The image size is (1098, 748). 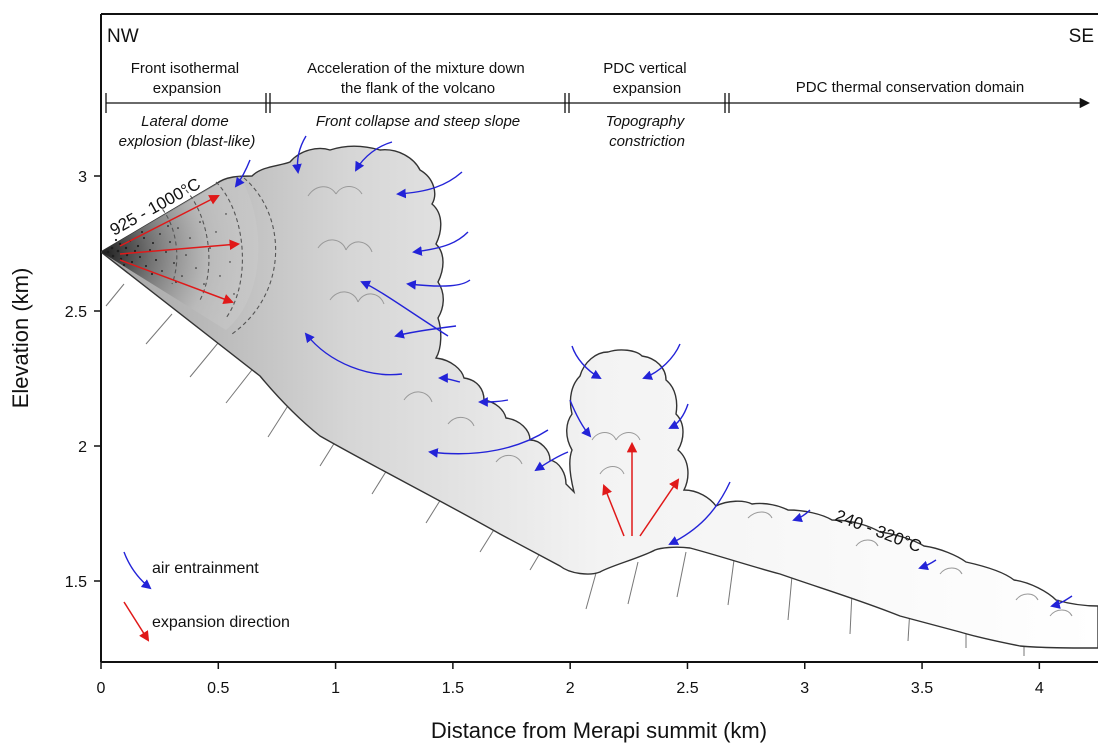 I want to click on y-tick-label: 2, so click(x=82, y=447).